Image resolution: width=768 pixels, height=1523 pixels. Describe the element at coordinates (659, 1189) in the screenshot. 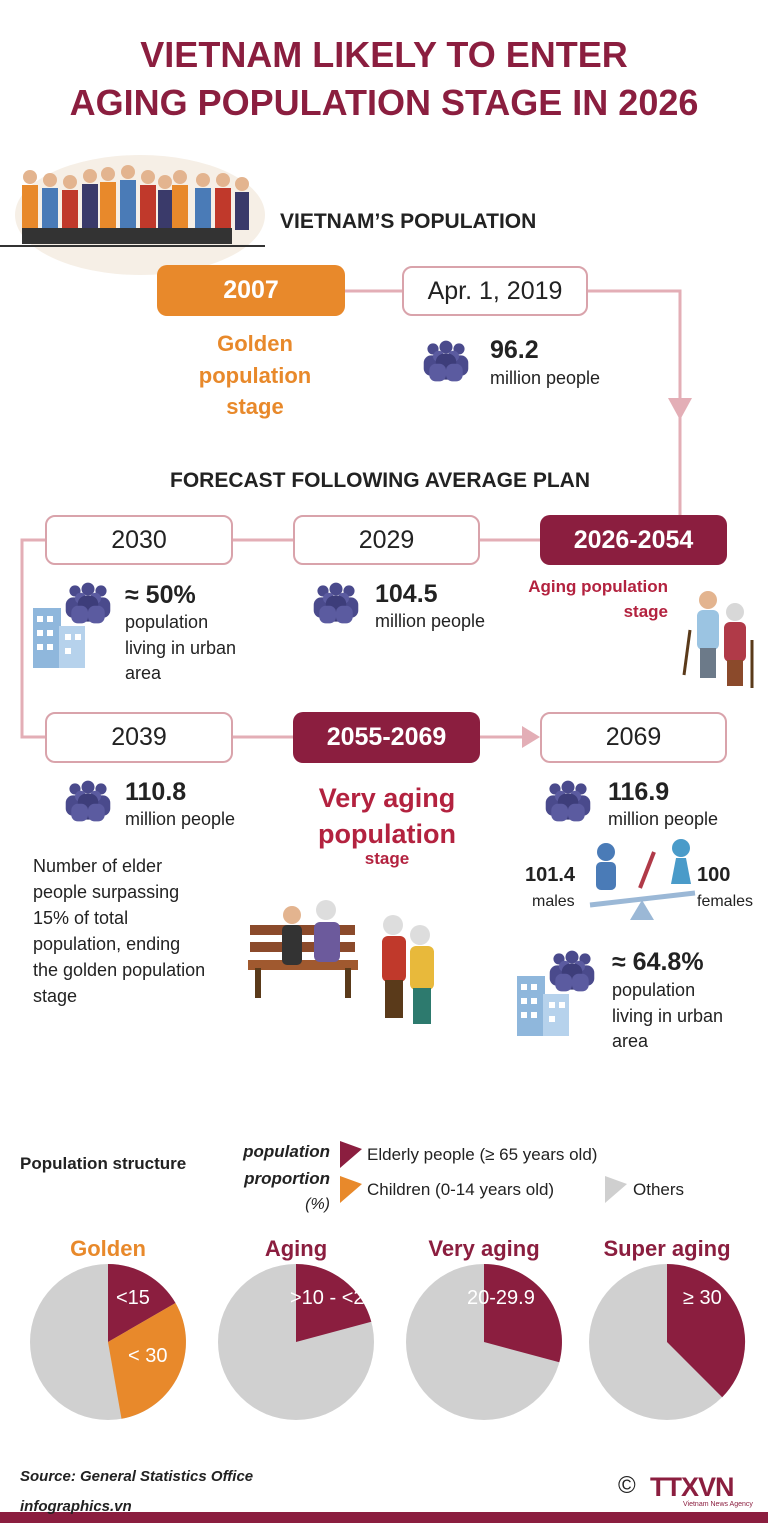

I see `legend-label: Others` at that location.